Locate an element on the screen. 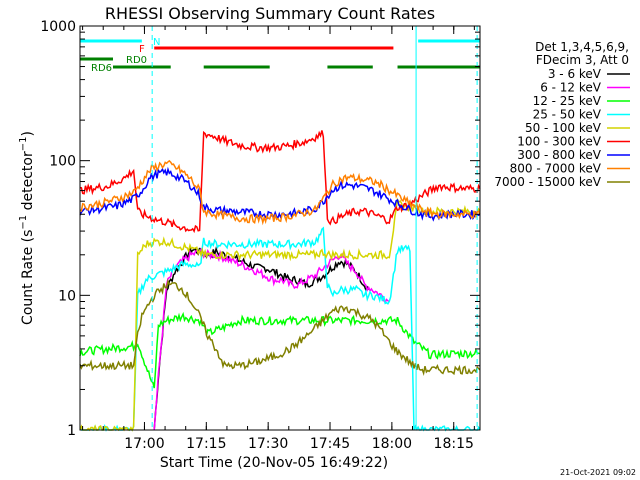 This screenshot has width=640, height=480. legend-header-1: FDecim 3, Att 0 is located at coordinates (582, 60).